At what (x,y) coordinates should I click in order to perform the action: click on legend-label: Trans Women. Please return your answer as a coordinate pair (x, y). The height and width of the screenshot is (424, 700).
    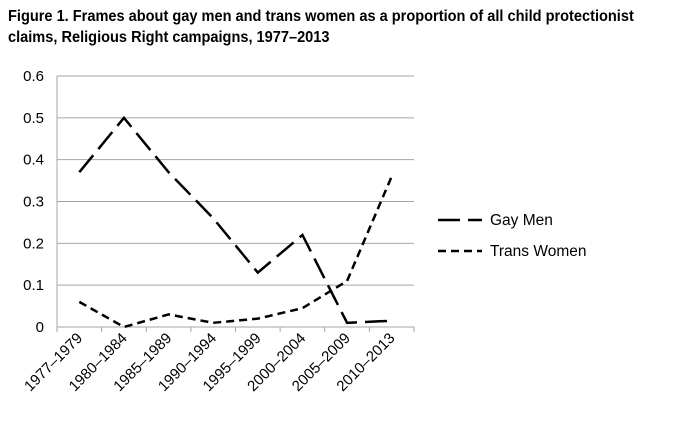
    Looking at the image, I should click on (538, 251).